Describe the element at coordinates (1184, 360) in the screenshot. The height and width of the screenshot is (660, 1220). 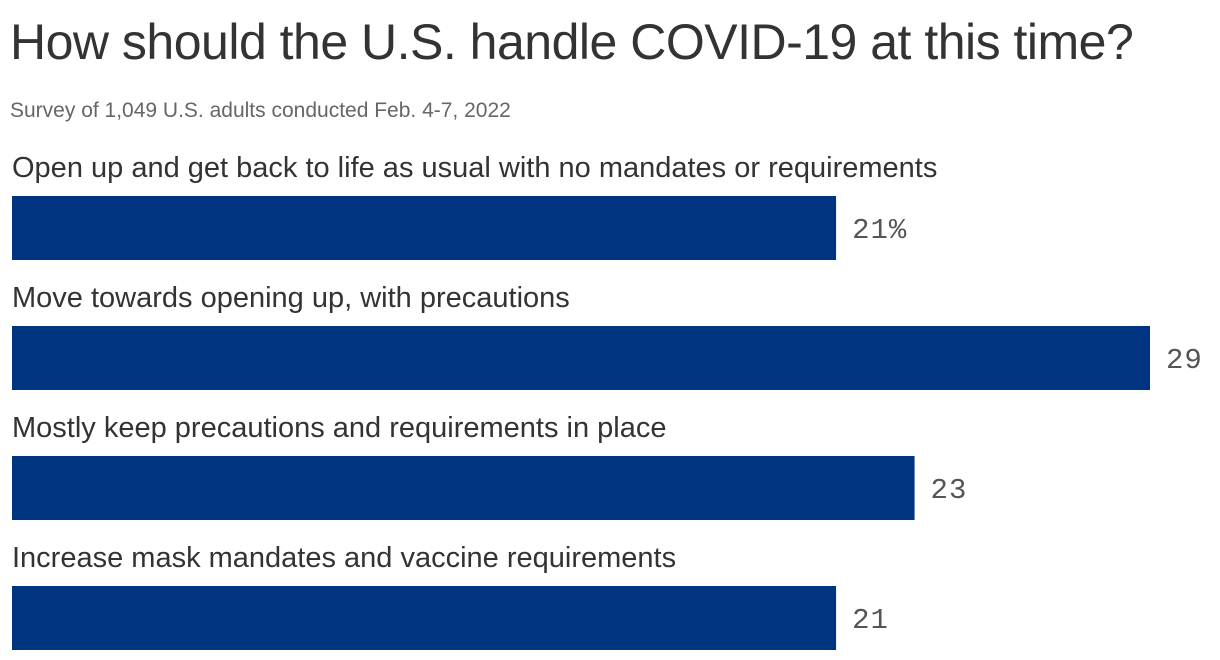
I see `value-label: 29` at that location.